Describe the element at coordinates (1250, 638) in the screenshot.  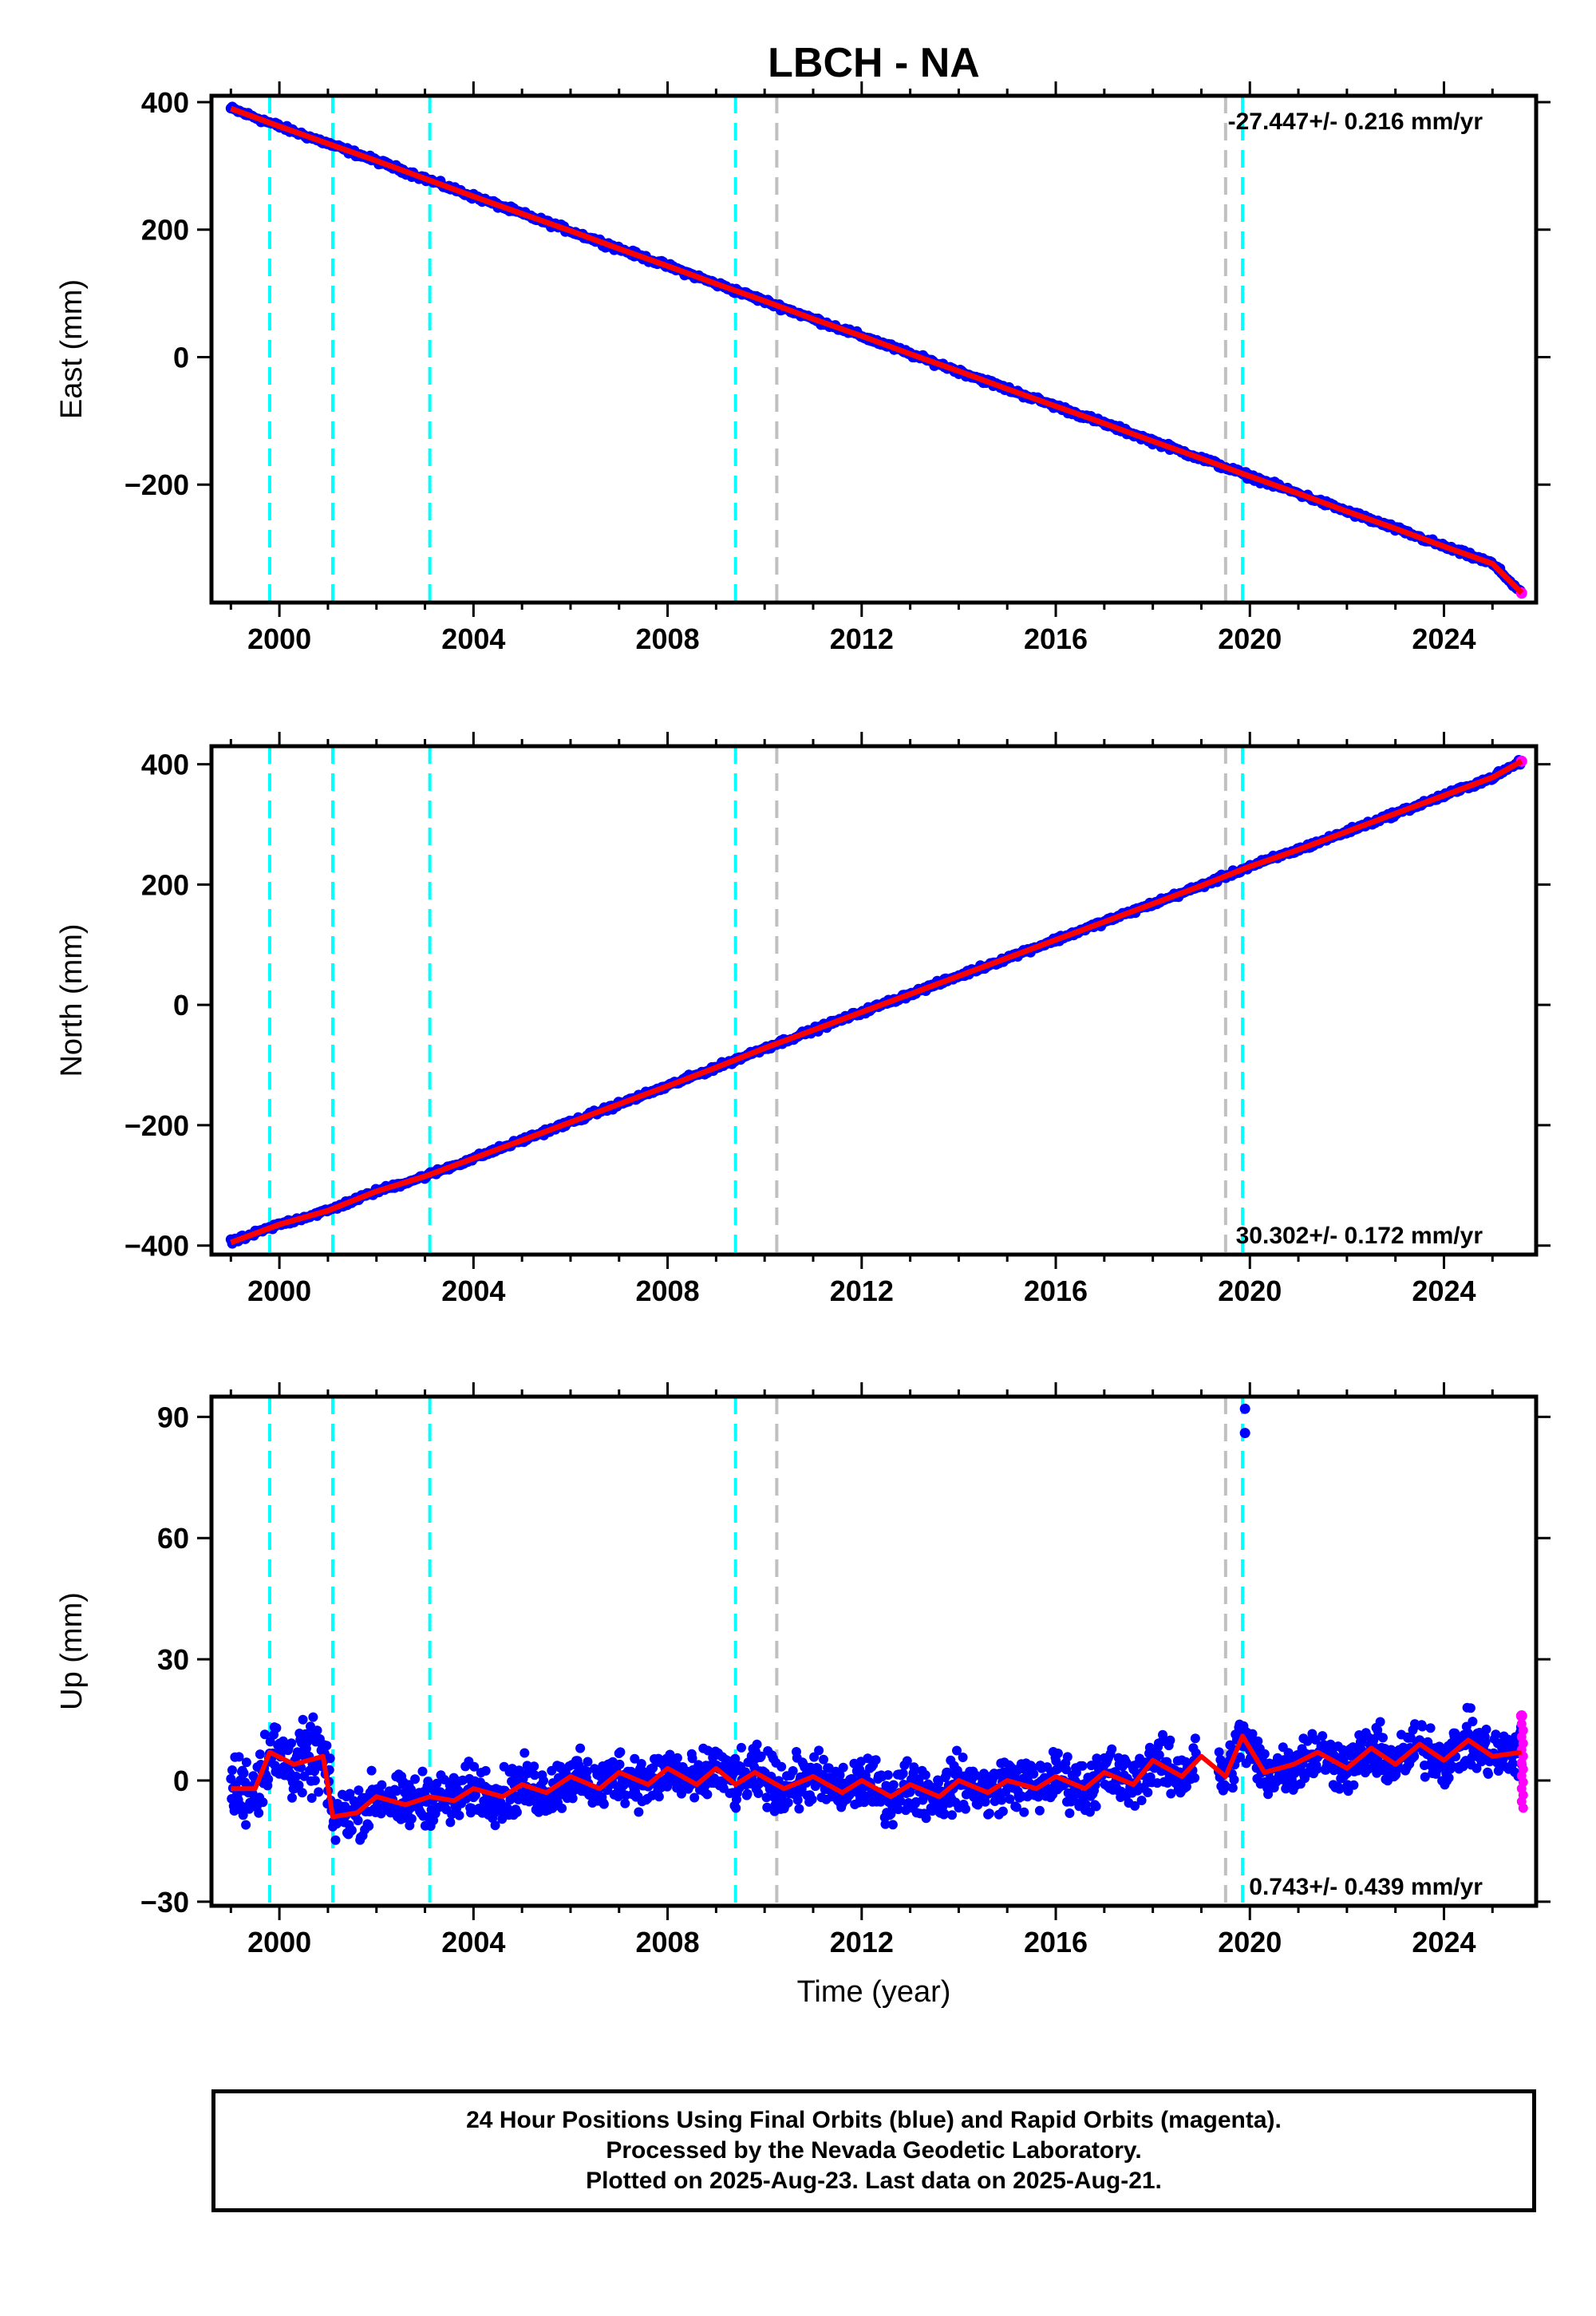
I see `x-tick-label: 2020` at that location.